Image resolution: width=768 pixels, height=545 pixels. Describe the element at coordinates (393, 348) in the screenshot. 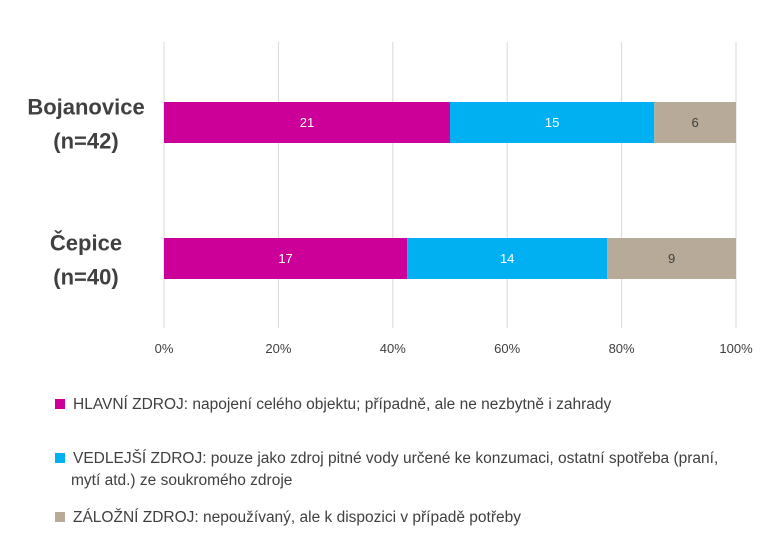

I see `x-tick-label: 40%` at that location.